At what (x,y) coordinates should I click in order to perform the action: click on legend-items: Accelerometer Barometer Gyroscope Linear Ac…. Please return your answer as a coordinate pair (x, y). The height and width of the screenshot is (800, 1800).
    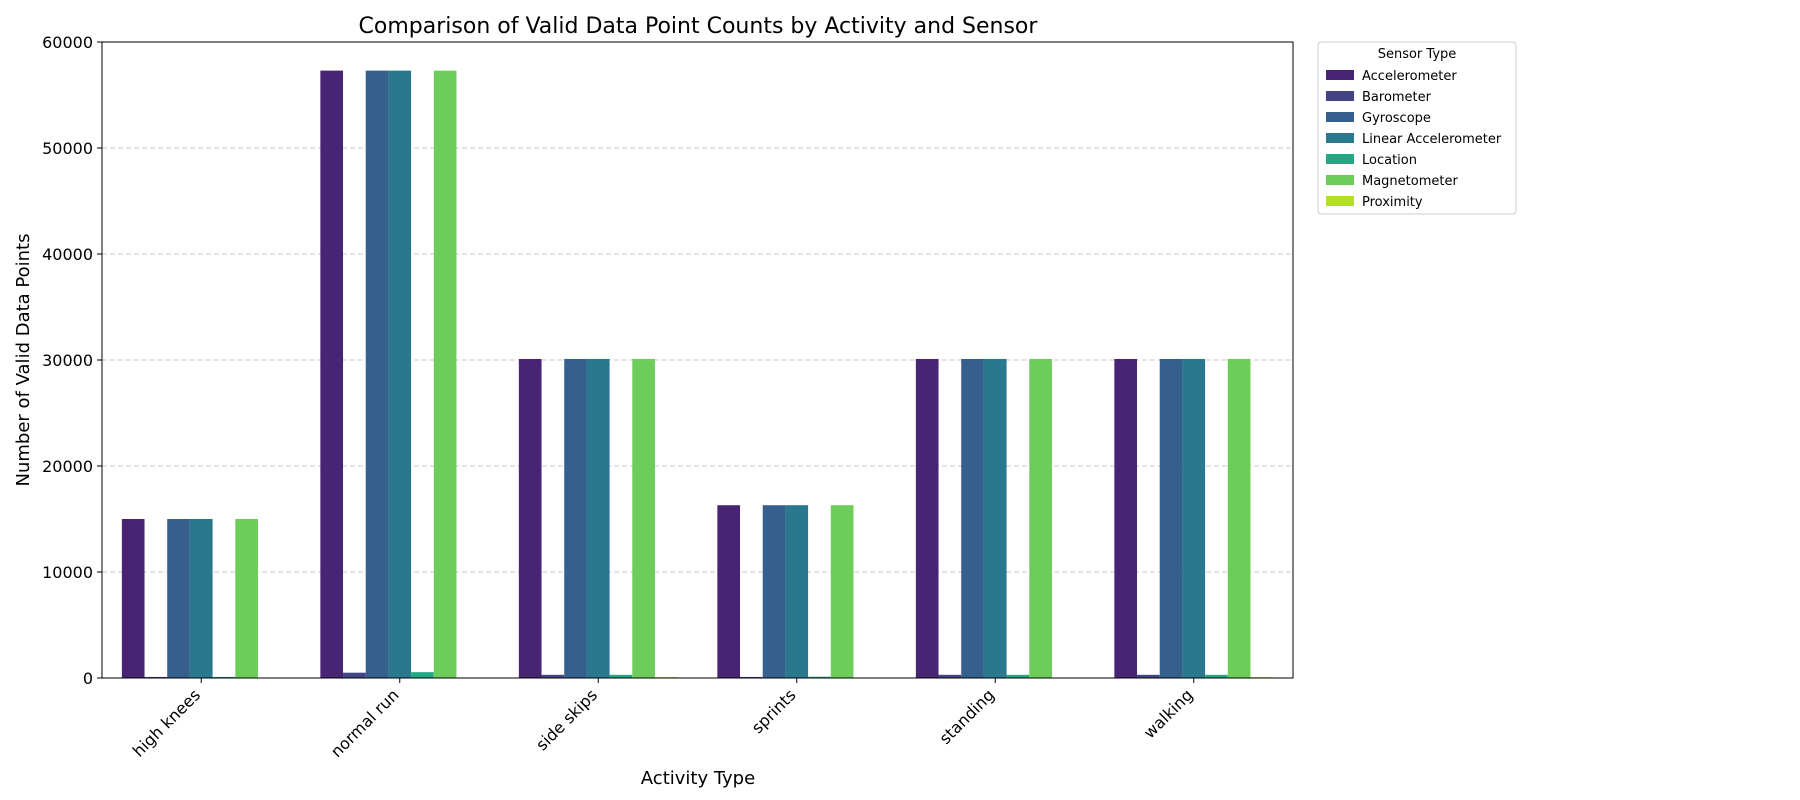
    Looking at the image, I should click on (1414, 139).